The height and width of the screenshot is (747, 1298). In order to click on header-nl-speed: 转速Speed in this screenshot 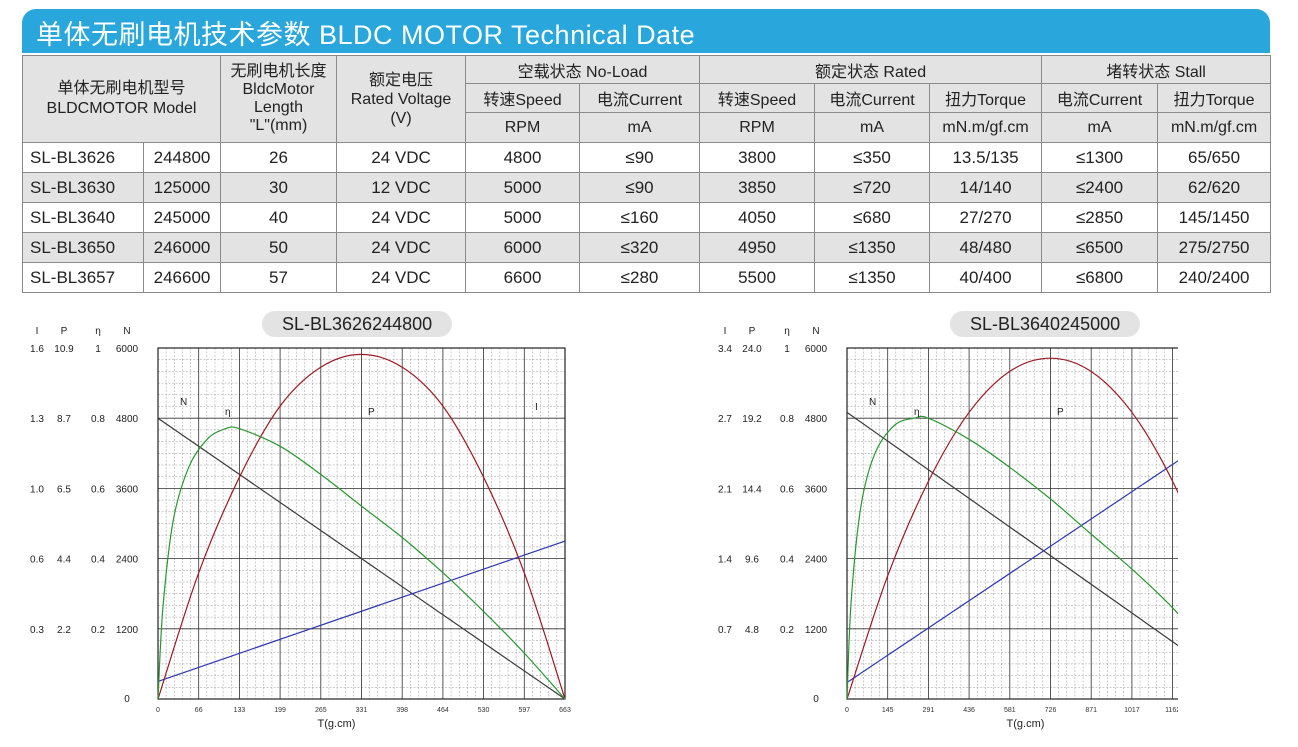, I will do `click(522, 98)`.